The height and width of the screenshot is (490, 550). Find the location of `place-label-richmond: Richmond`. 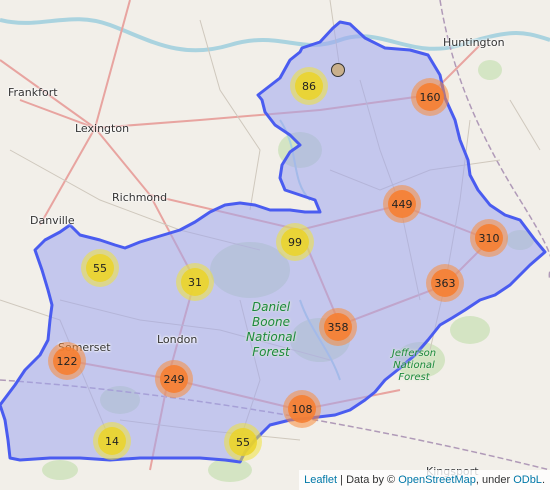

place-label-richmond: Richmond is located at coordinates (140, 197).